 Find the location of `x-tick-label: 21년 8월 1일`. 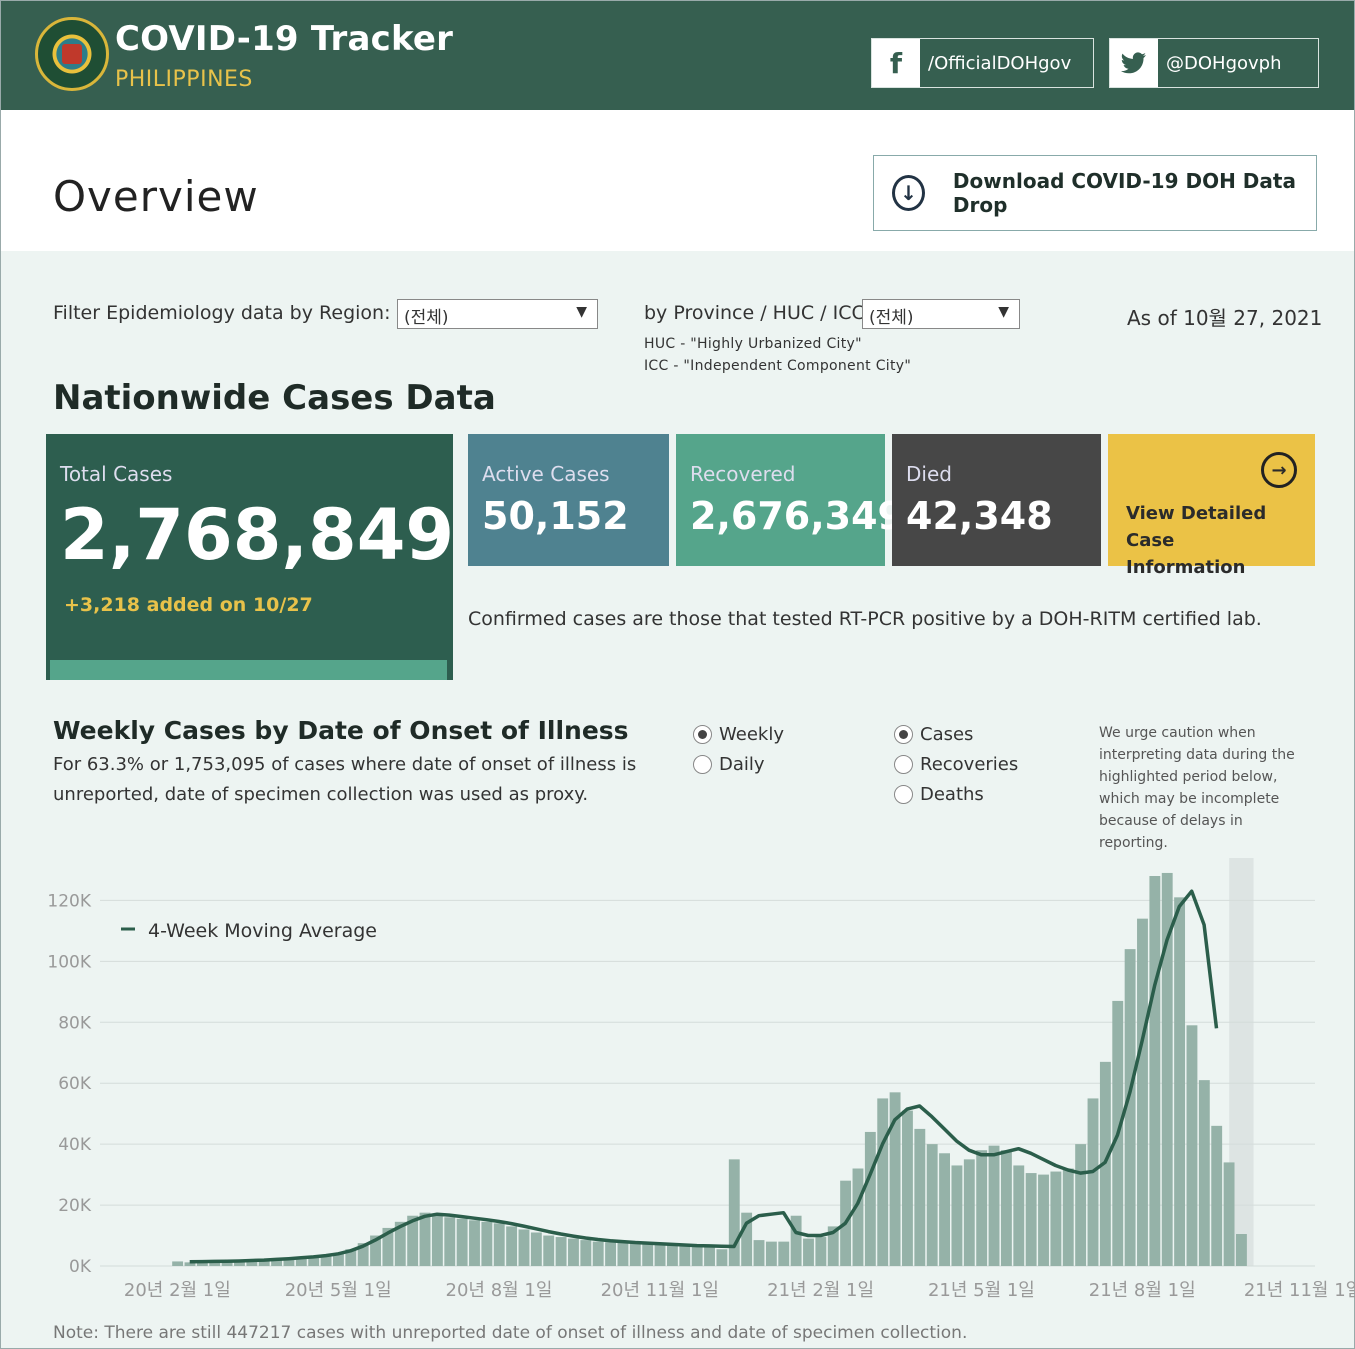

x-tick-label: 21년 8월 1일 is located at coordinates (1142, 1290).